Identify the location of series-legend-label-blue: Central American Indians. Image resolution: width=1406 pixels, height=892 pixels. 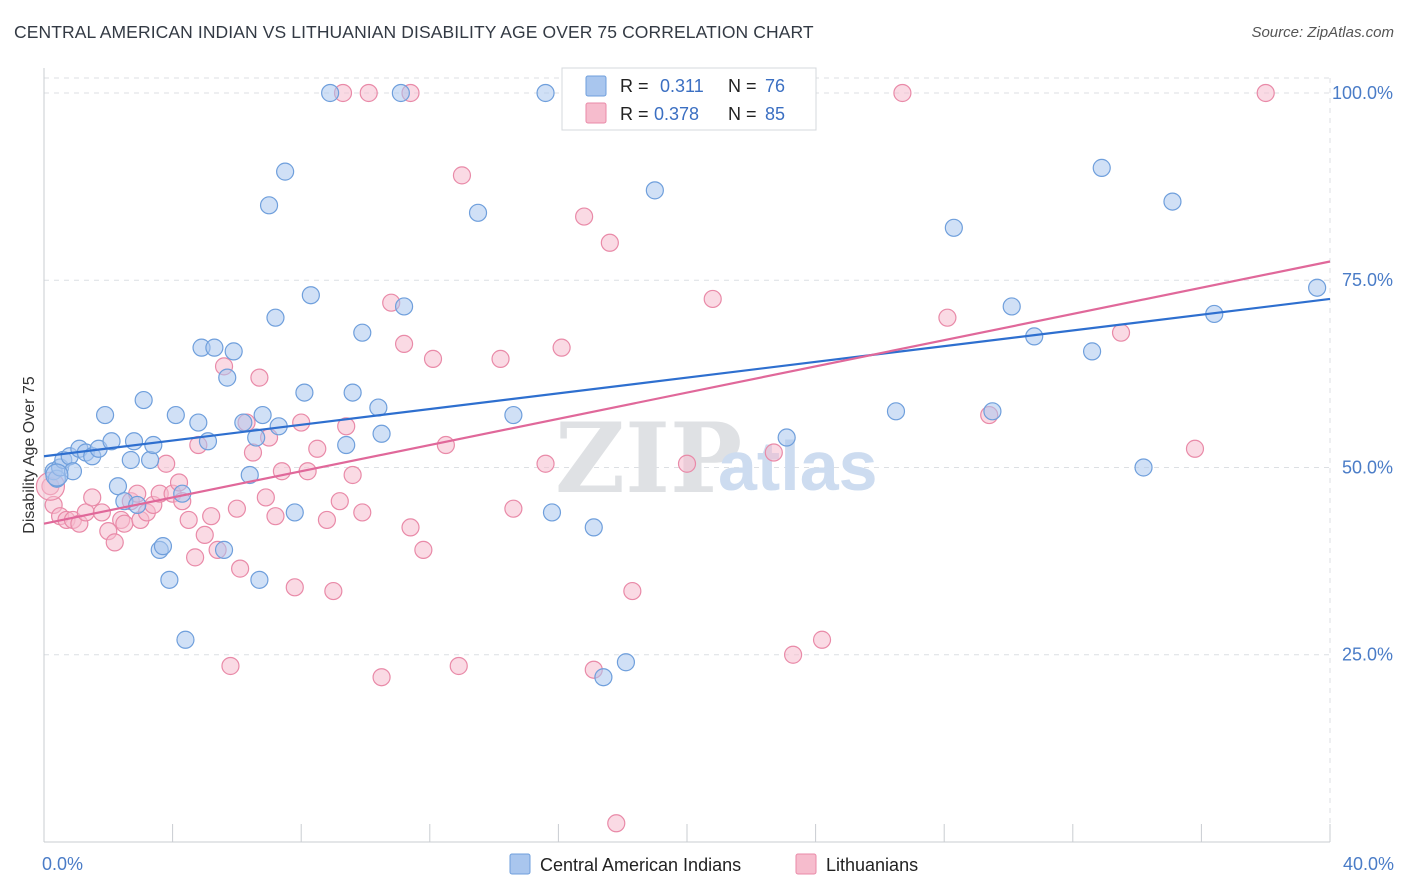
(640, 865).